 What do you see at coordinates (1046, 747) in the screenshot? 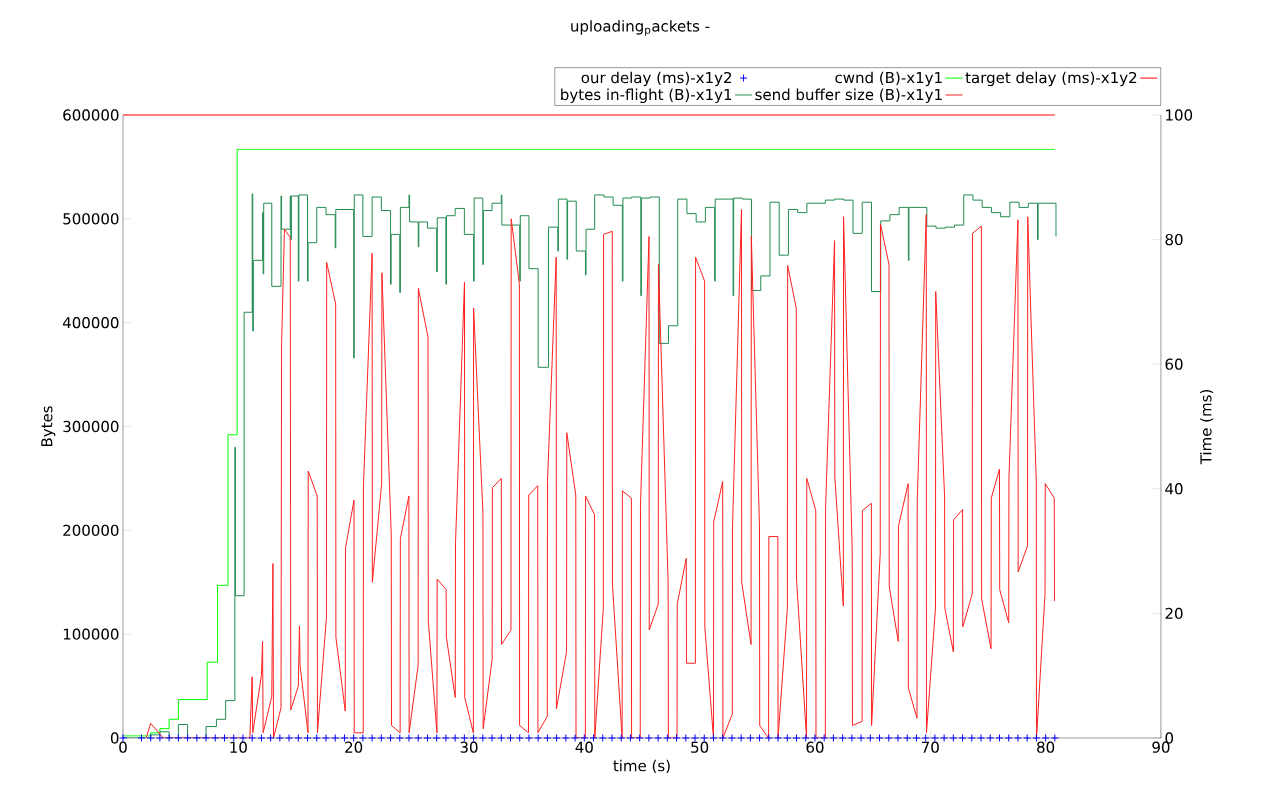
I see `x-tick-label: 80` at bounding box center [1046, 747].